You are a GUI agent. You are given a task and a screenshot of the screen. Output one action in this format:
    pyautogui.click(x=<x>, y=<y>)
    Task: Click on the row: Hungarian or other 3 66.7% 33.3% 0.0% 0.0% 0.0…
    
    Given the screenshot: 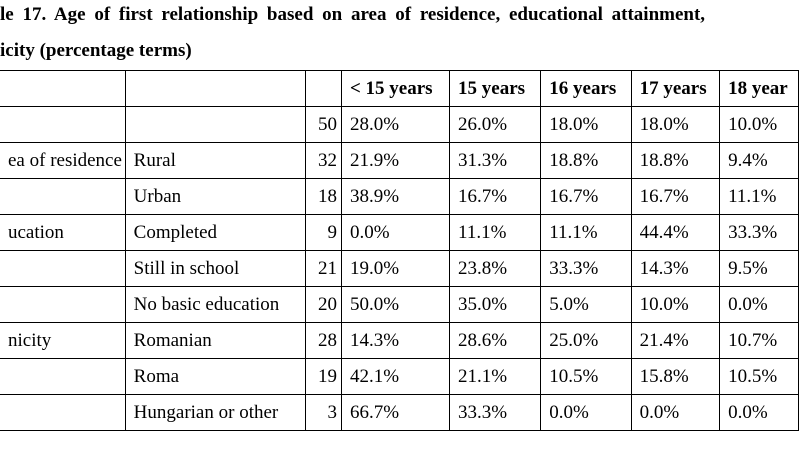 What is the action you would take?
    pyautogui.click(x=399, y=412)
    